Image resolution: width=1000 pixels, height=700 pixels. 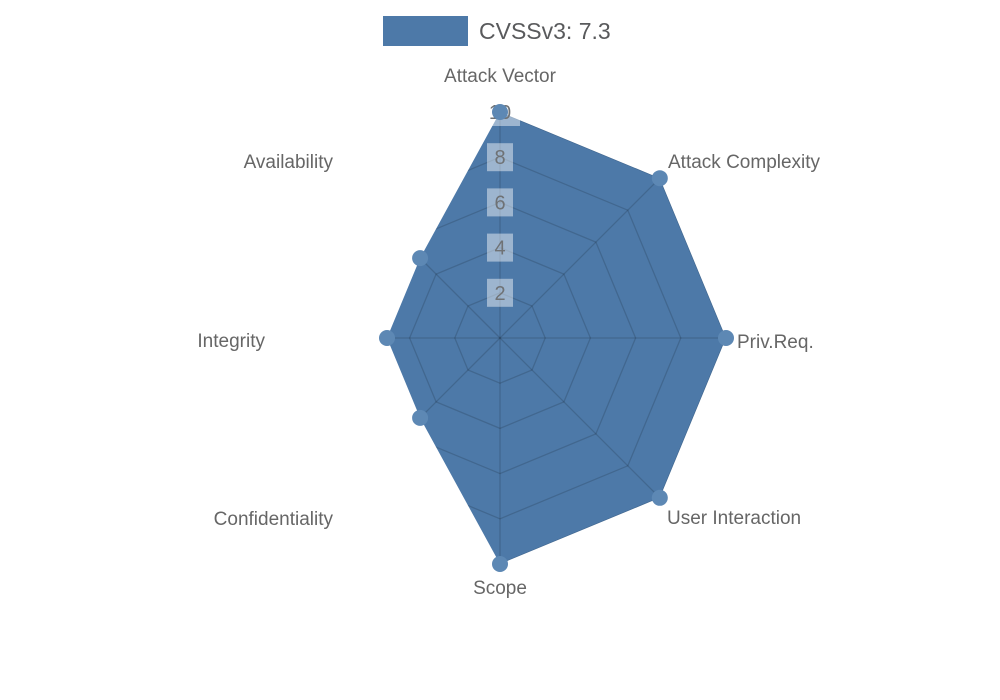 I want to click on axis-label-integrity: Integrity, so click(x=231, y=341).